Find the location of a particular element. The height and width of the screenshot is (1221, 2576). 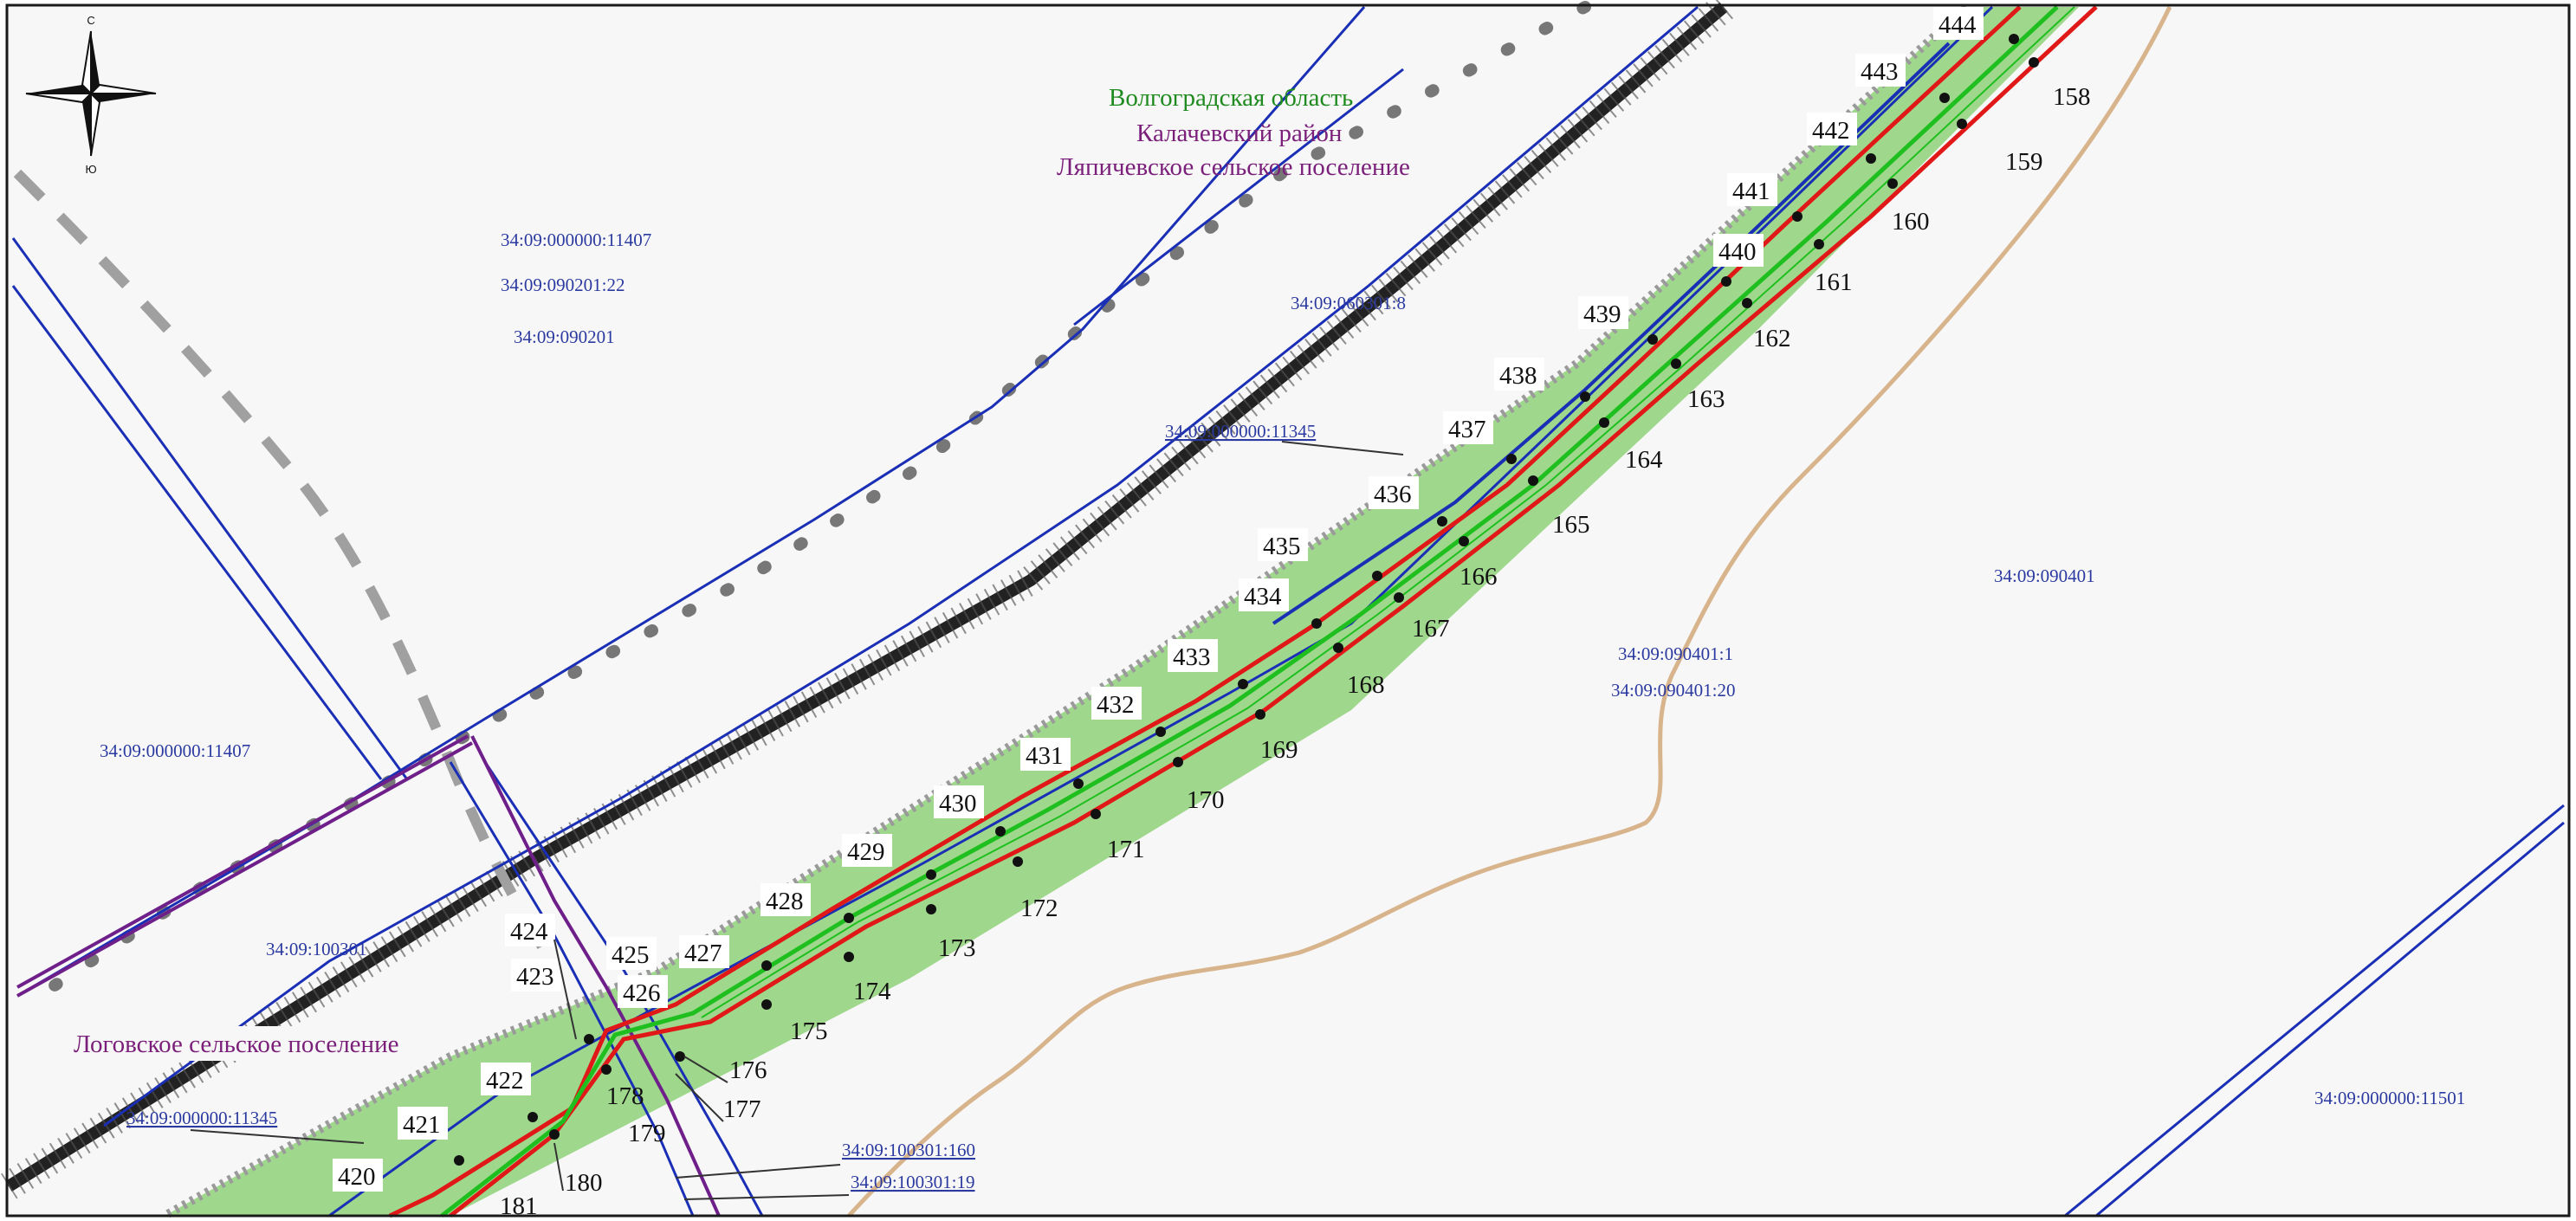

point-label: 162 is located at coordinates (1772, 338).